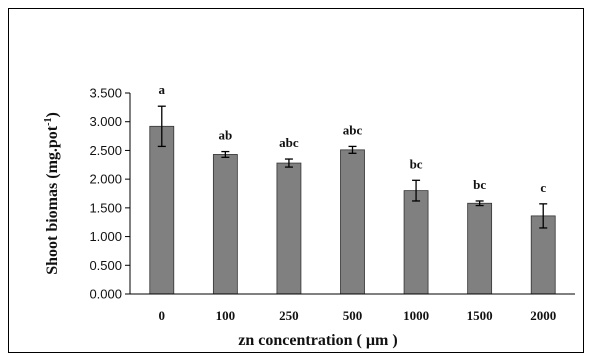 Image resolution: width=591 pixels, height=356 pixels. Describe the element at coordinates (109, 194) in the screenshot. I see `y-axis-ticks: 0.000 0.500 1.000 1.500 2.000 2.500 3.000 3.500` at that location.